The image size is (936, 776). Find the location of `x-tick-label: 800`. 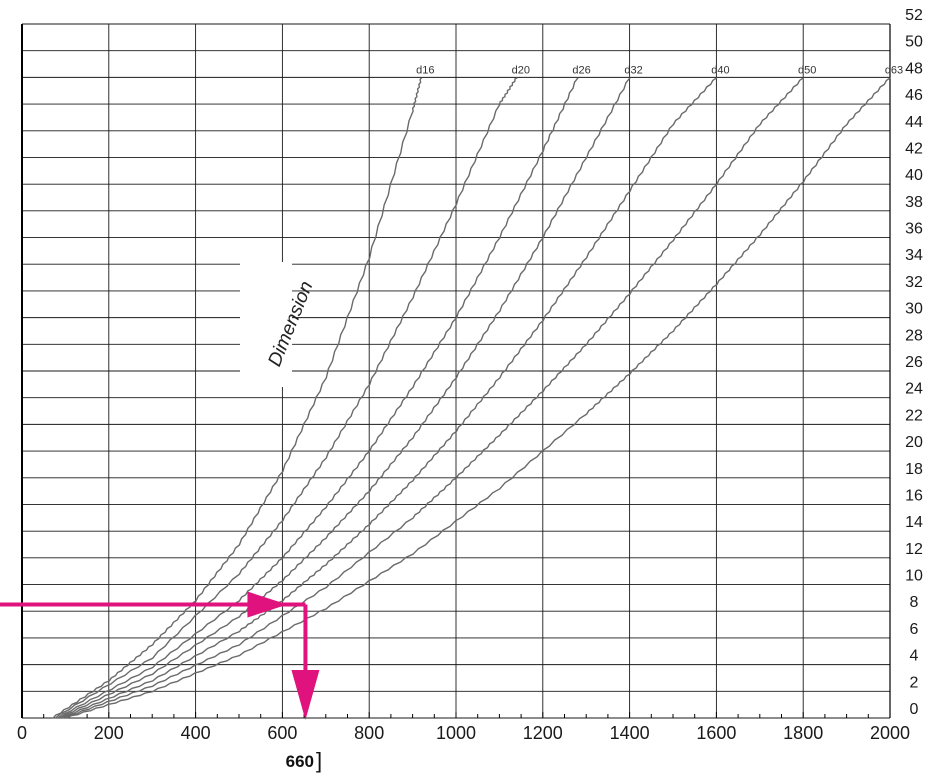

x-tick-label: 800 is located at coordinates (369, 733).